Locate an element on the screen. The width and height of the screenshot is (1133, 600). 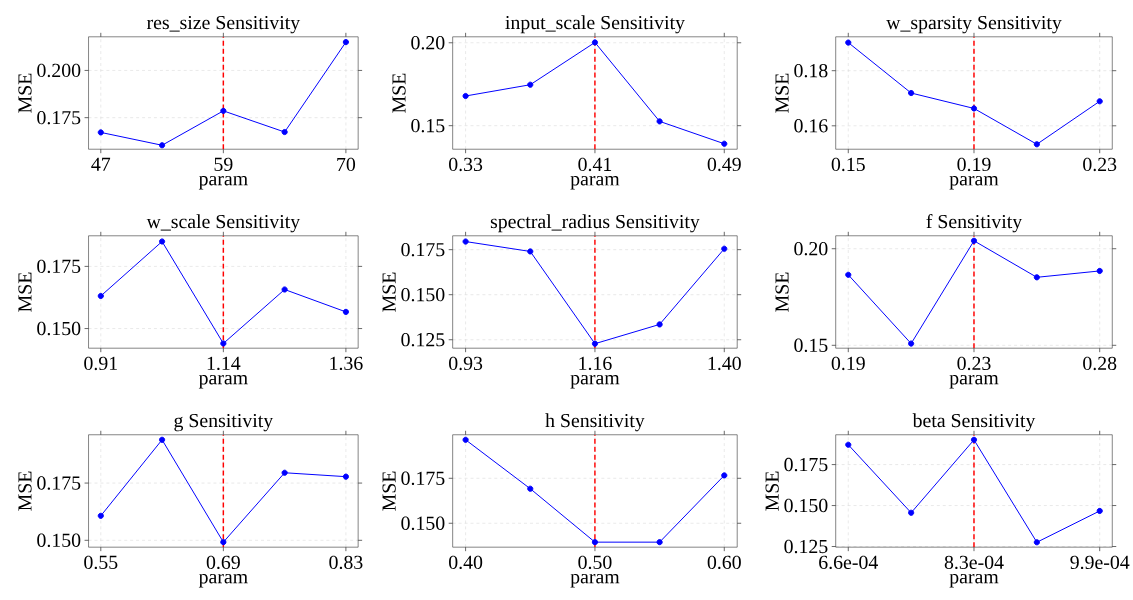
x-tick-label: 9.9e-04 is located at coordinates (1100, 562).